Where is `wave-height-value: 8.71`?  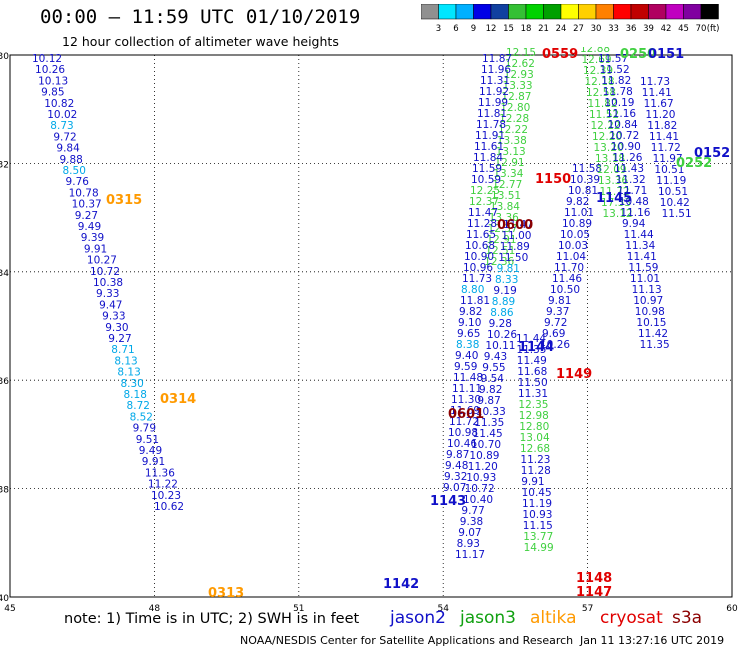
wave-height-value: 8.71 is located at coordinates (122, 350).